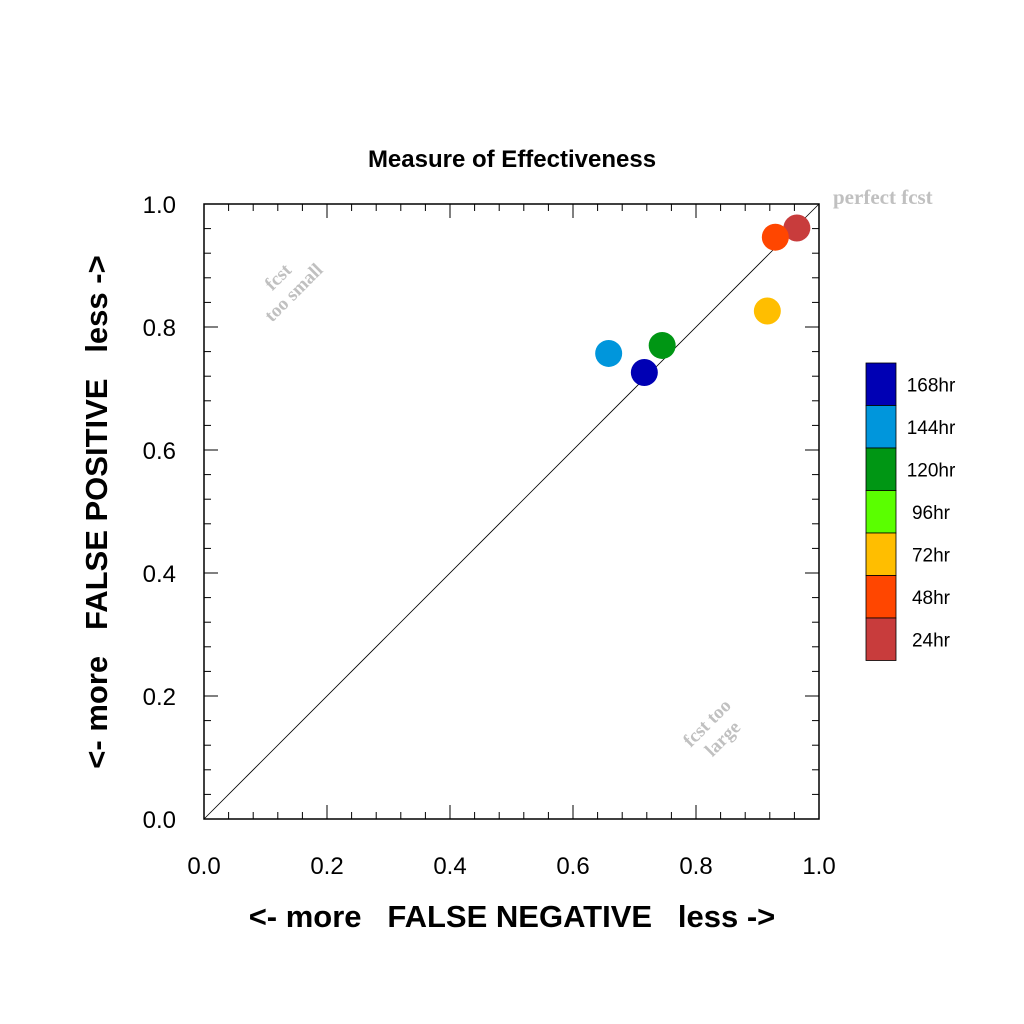  Describe the element at coordinates (931, 385) in the screenshot. I see `legend-label-168hr: 168hr` at that location.